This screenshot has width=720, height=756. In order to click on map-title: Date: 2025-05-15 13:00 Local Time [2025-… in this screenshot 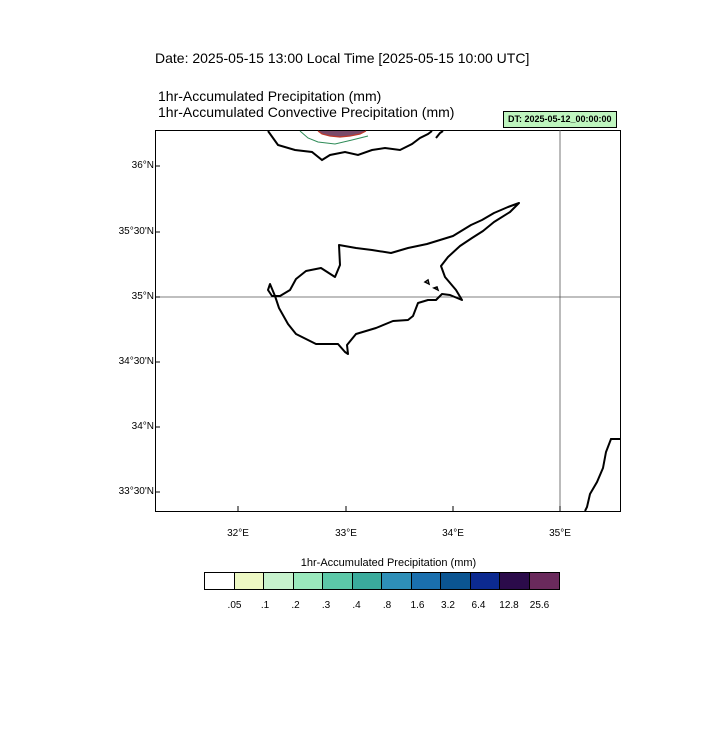, I will do `click(342, 58)`.